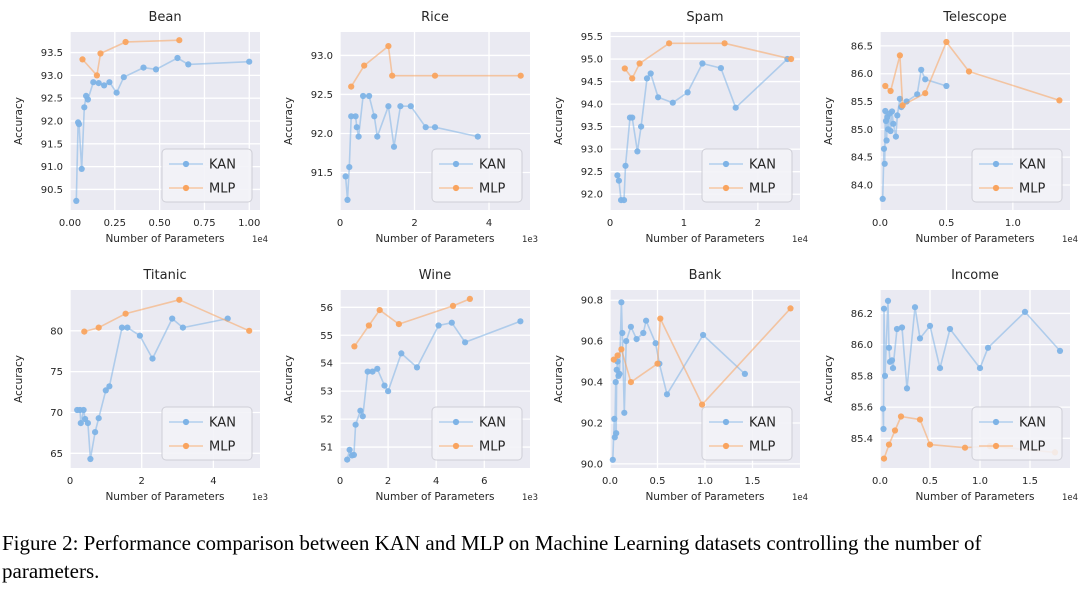 The image size is (1080, 597). What do you see at coordinates (930, 481) in the screenshot?
I see `x-tick-label: 0.5` at bounding box center [930, 481].